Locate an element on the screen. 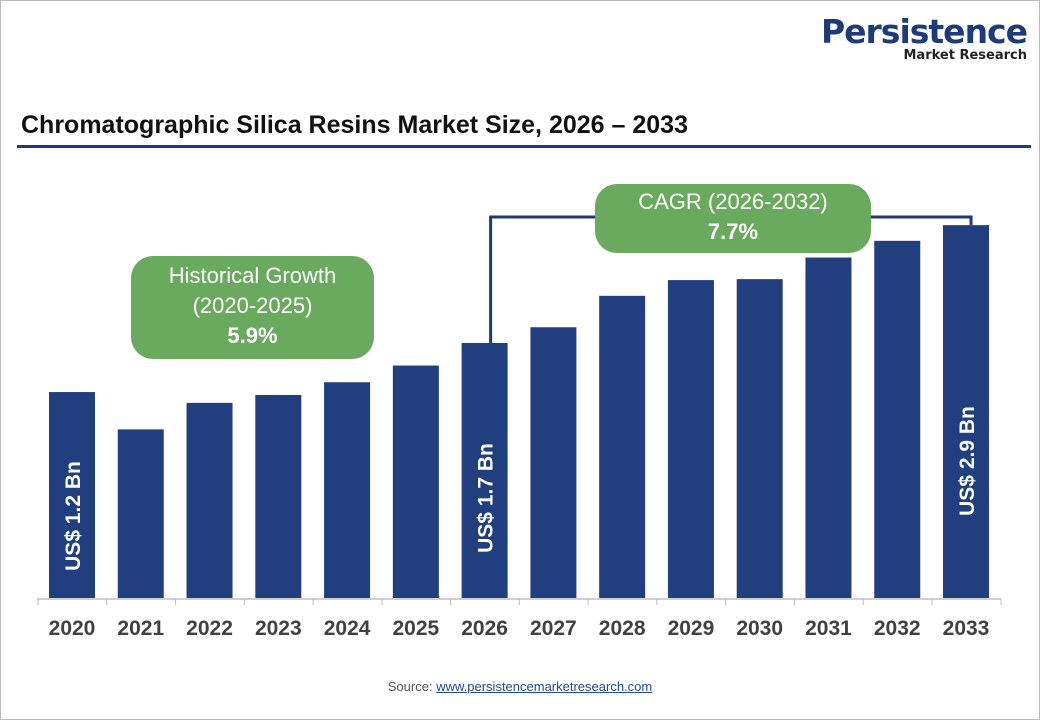  bar-2033 is located at coordinates (966, 411).